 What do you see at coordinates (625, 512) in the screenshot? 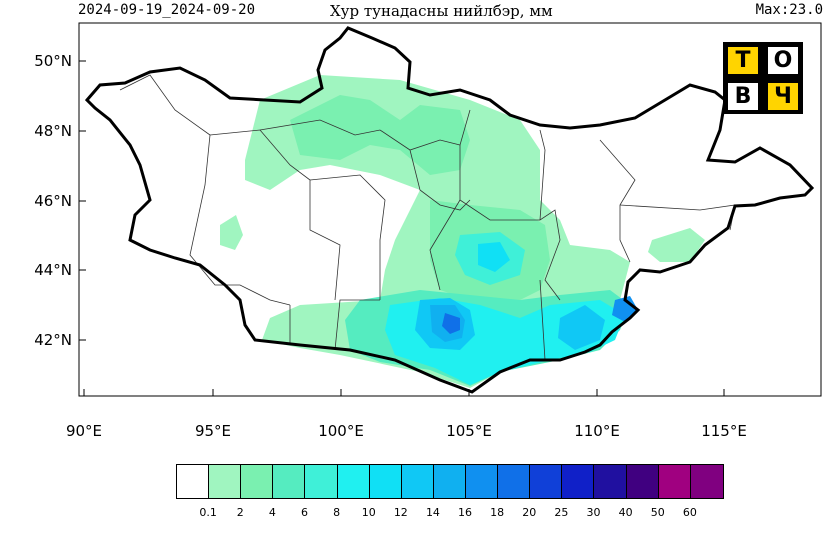
I see `colorbar-label: 40` at bounding box center [625, 512].